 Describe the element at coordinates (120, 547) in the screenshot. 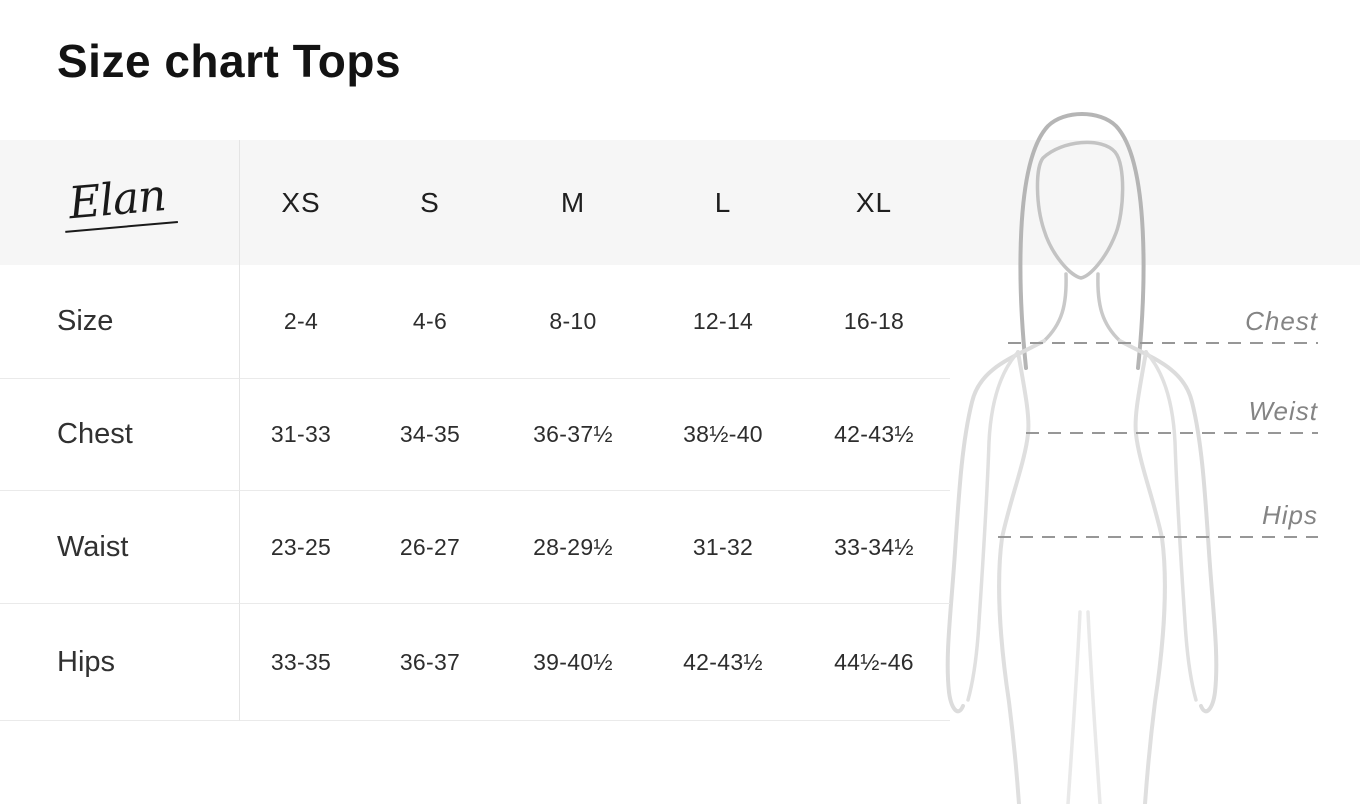

I see `row-label-waist: Waist` at that location.